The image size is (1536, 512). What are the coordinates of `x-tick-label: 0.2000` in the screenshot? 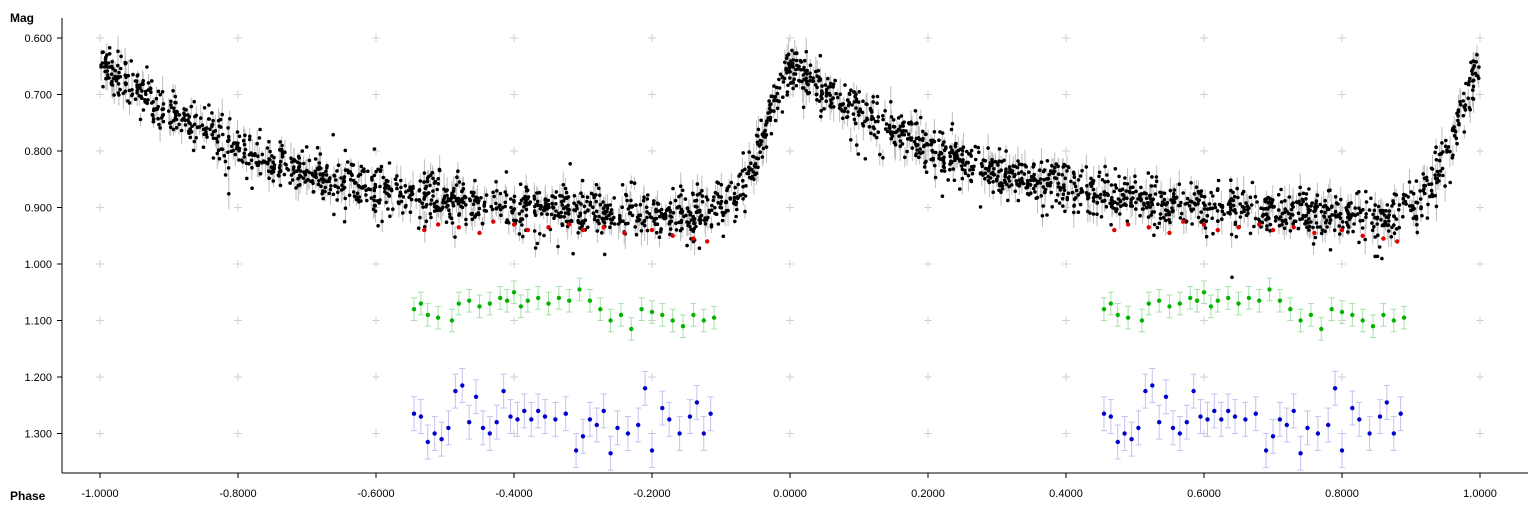 It's located at (928, 494).